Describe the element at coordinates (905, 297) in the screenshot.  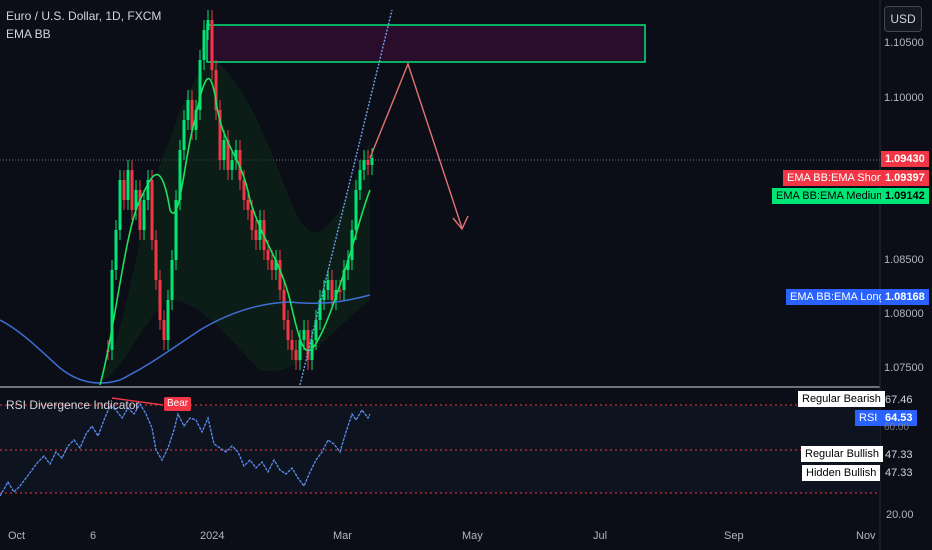
I see `ema-long-value: 1.08168` at that location.